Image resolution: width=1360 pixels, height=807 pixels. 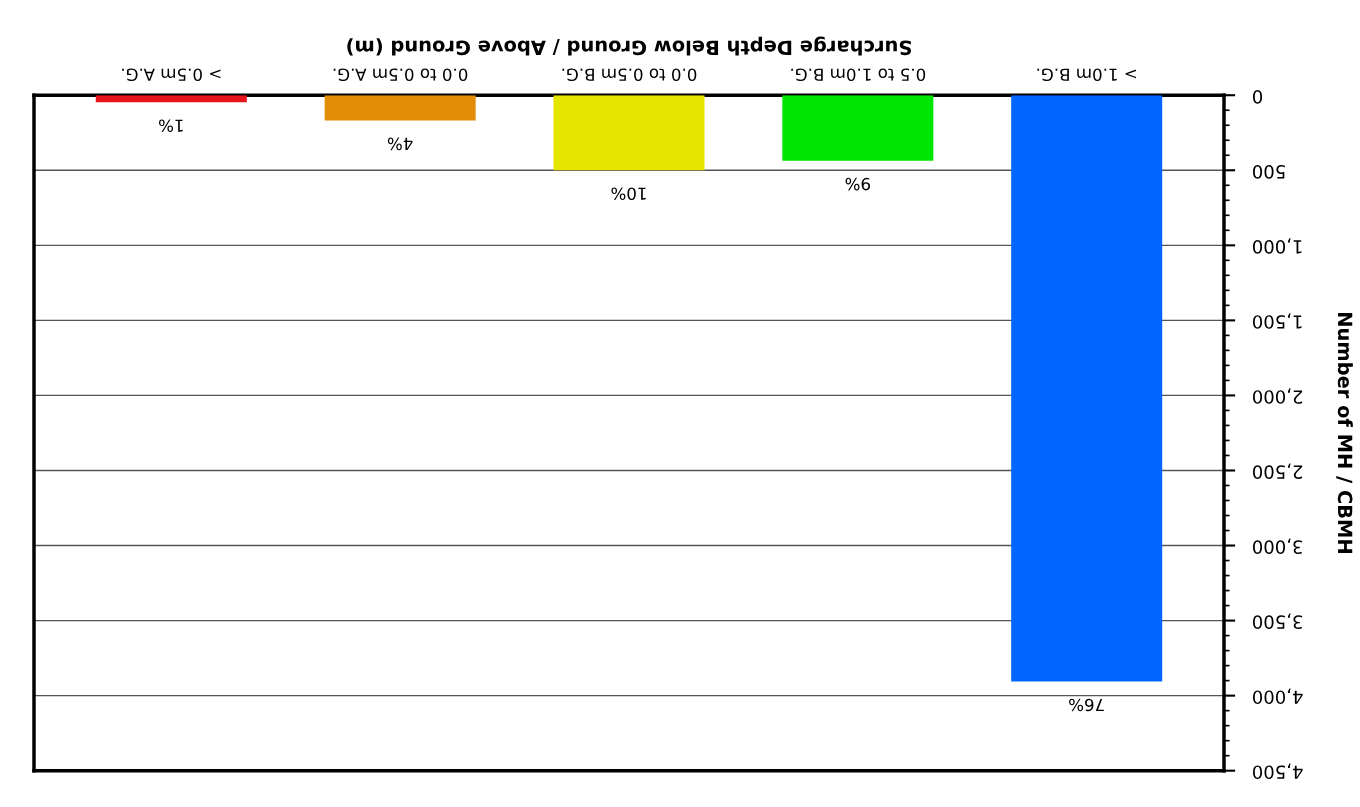 What do you see at coordinates (400, 144) in the screenshot?
I see `annotation: 4%` at bounding box center [400, 144].